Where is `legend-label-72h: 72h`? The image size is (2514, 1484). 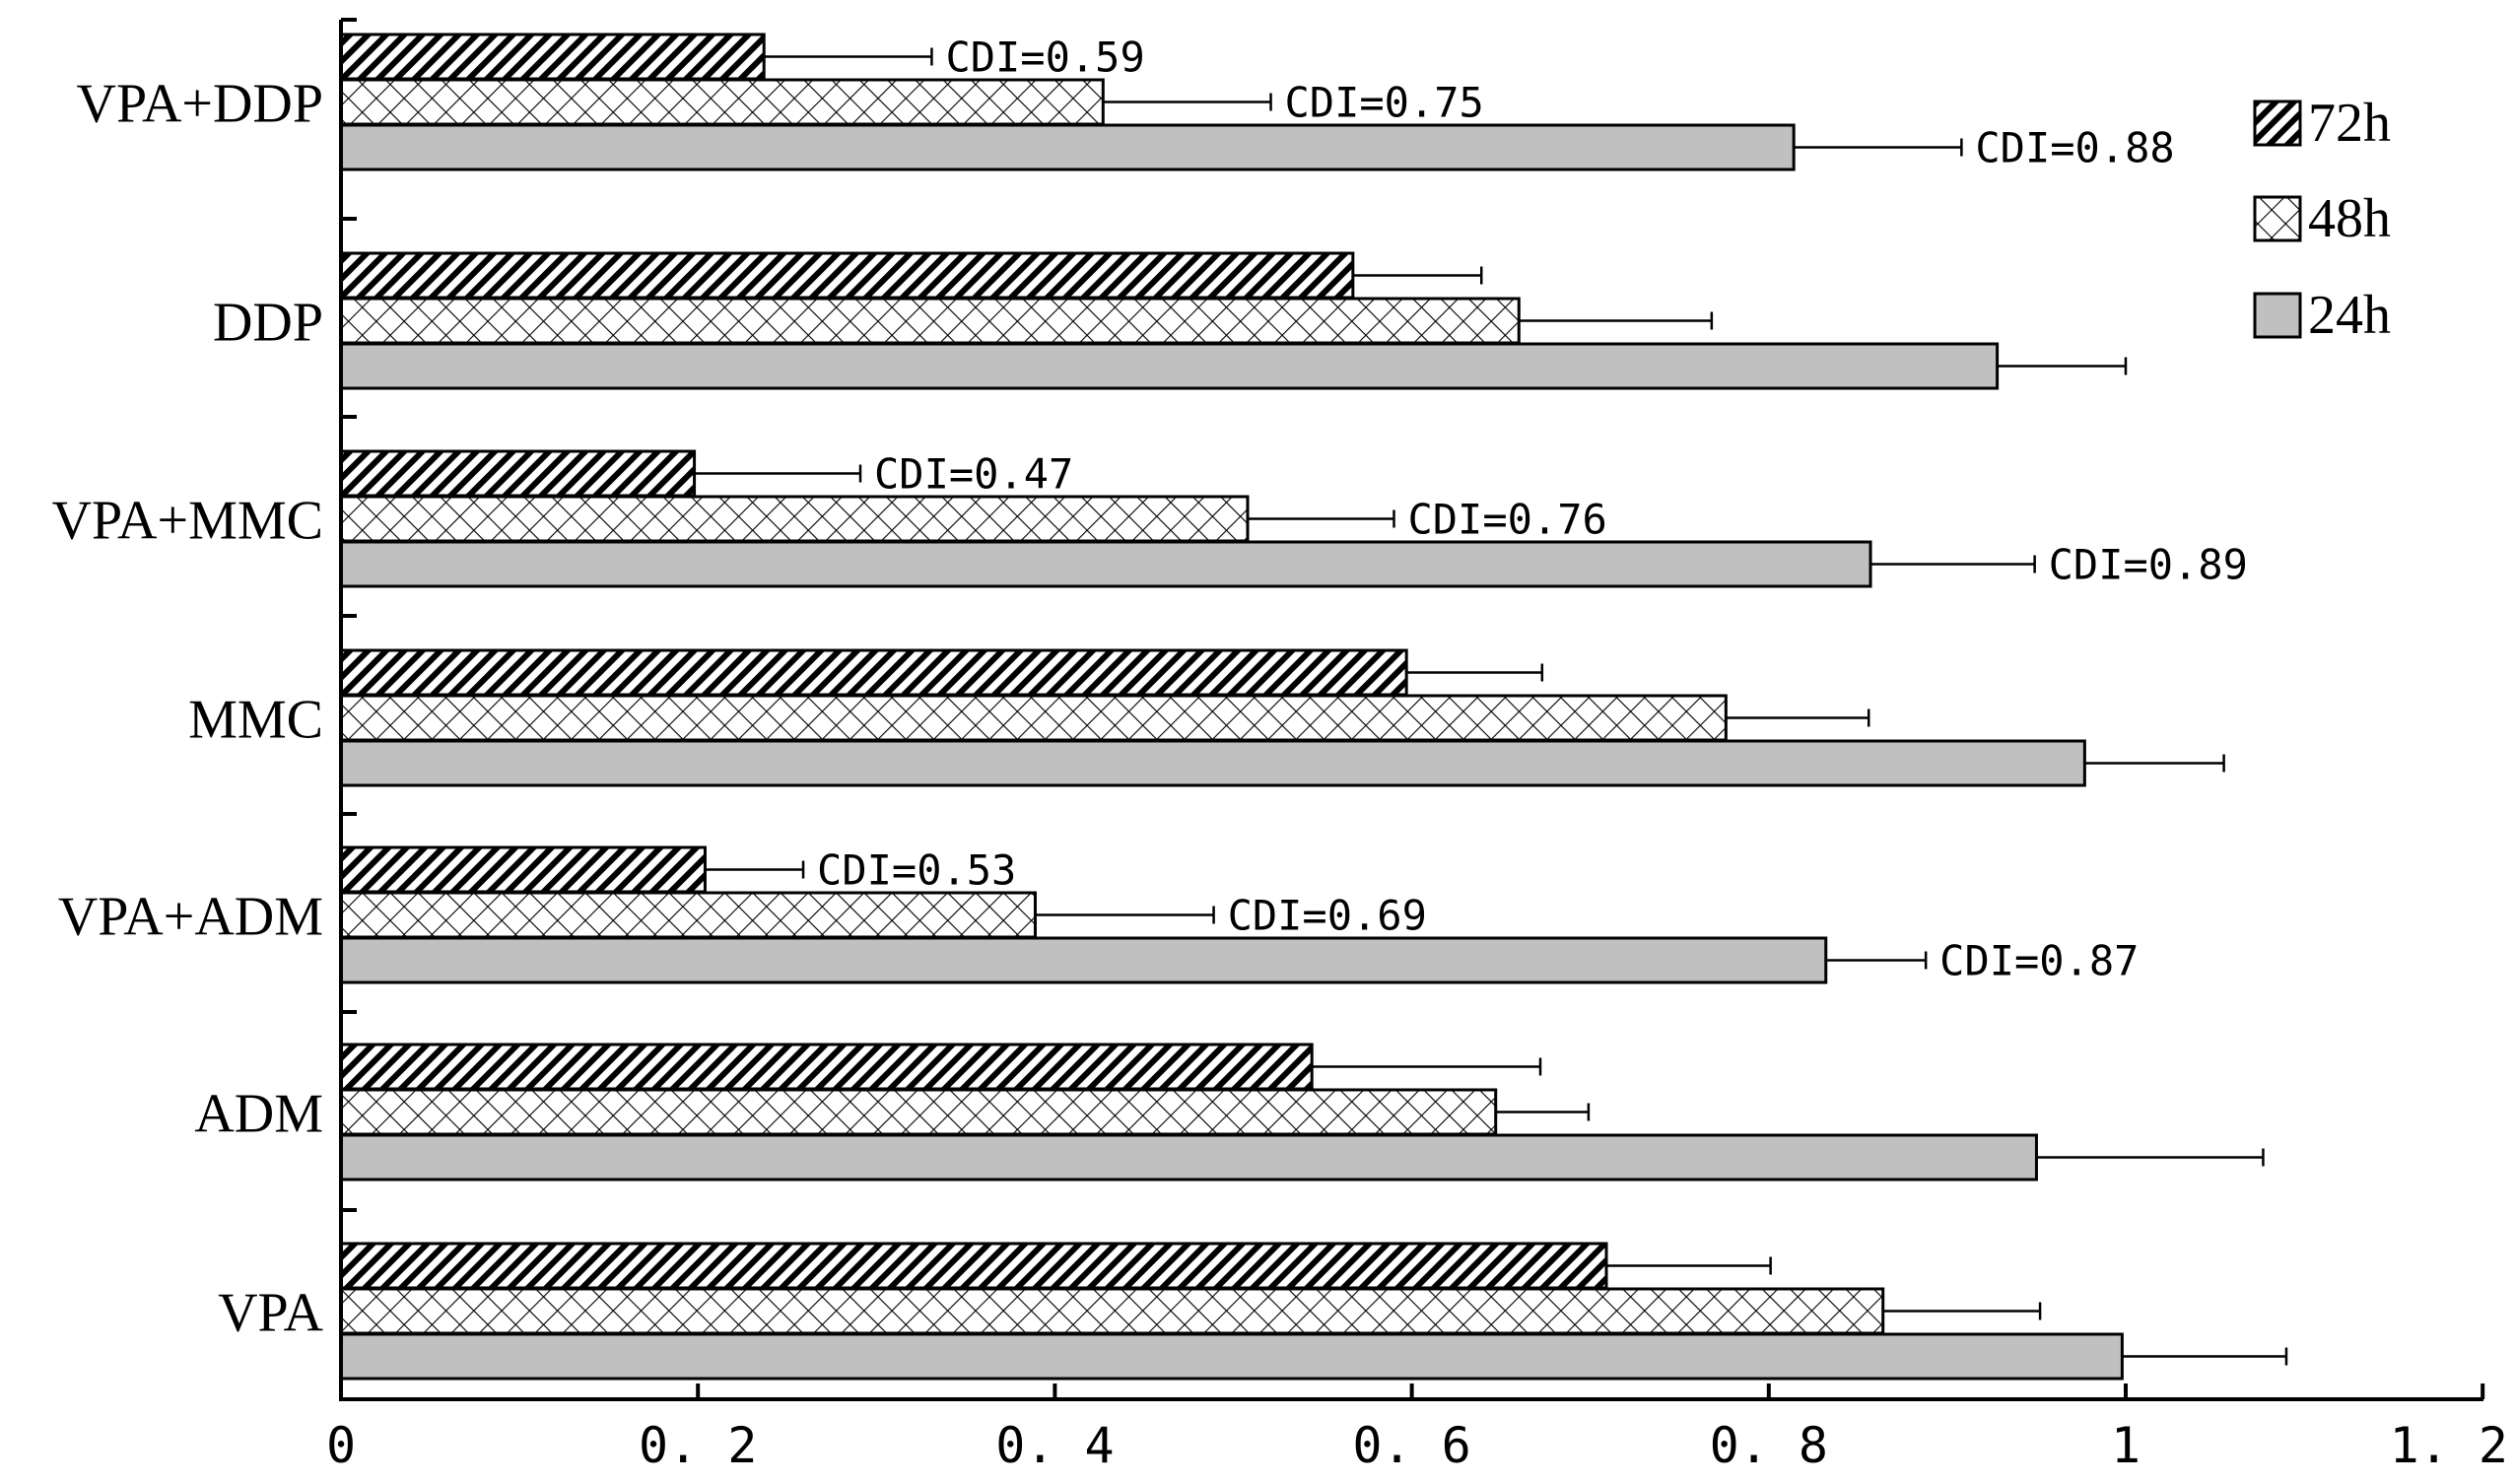 legend-label-72h: 72h is located at coordinates (2349, 123).